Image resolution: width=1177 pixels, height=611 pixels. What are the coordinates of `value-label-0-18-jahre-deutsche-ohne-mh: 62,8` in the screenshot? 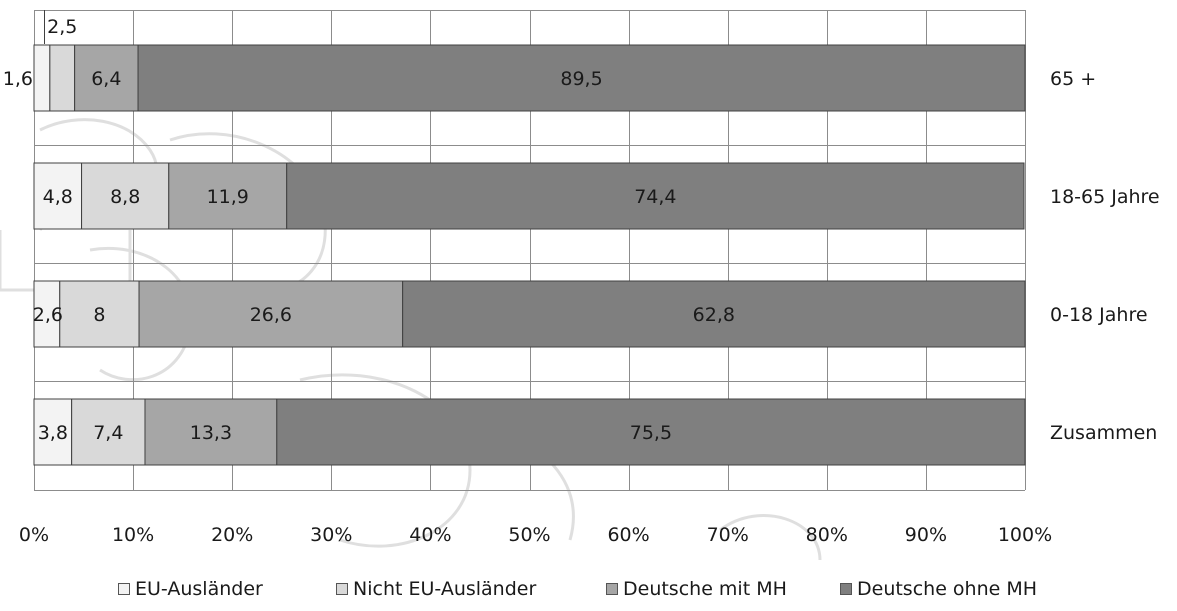 It's located at (714, 315).